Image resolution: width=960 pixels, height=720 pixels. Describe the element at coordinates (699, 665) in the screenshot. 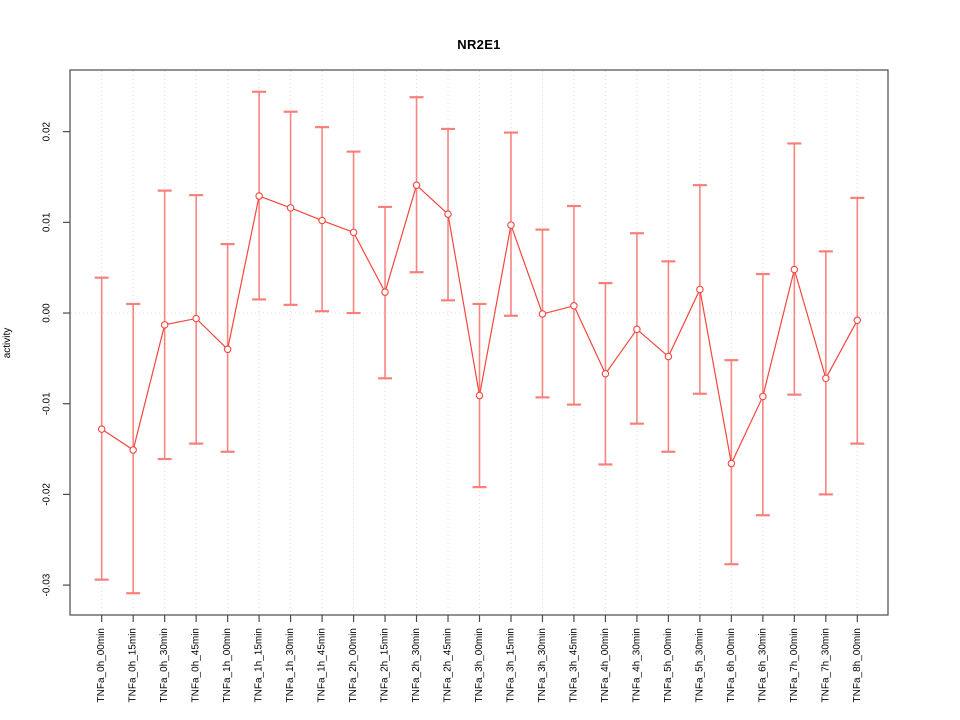

I see `x-tick-label: TNFa_5h_30min` at that location.